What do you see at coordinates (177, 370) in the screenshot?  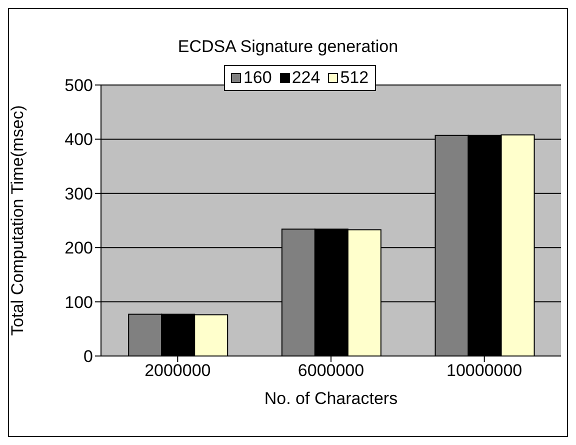 I see `x-tick-label: 2000000` at bounding box center [177, 370].